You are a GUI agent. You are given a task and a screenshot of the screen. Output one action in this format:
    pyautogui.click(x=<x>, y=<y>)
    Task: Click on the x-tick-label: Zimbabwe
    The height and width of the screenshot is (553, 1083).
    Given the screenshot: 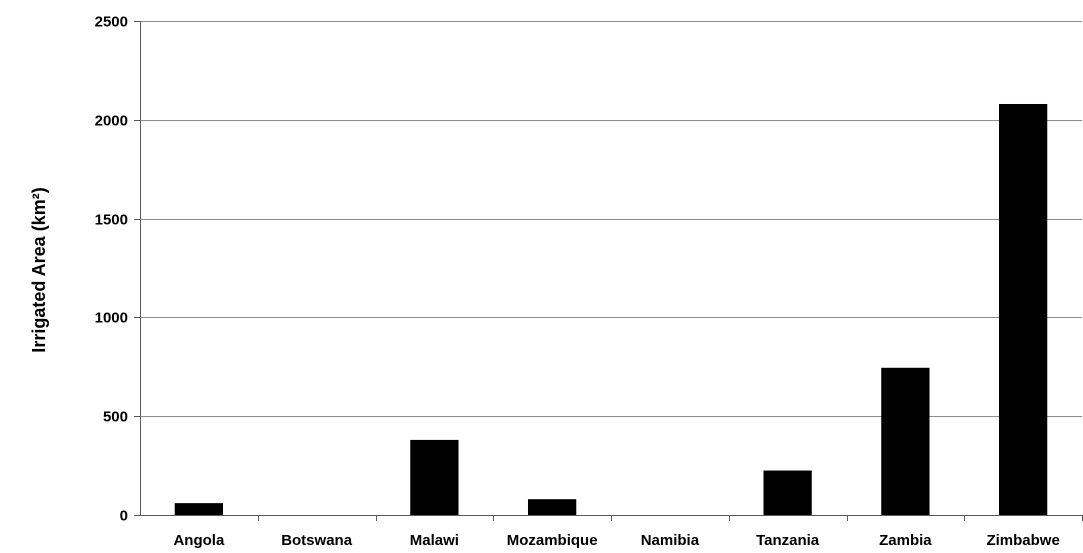 What is the action you would take?
    pyautogui.click(x=1022, y=540)
    